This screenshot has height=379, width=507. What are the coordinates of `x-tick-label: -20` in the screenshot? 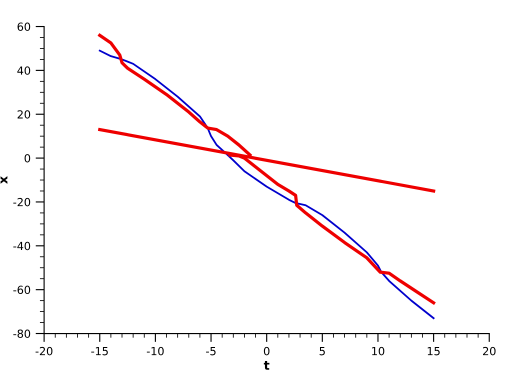 It's located at (44, 351).